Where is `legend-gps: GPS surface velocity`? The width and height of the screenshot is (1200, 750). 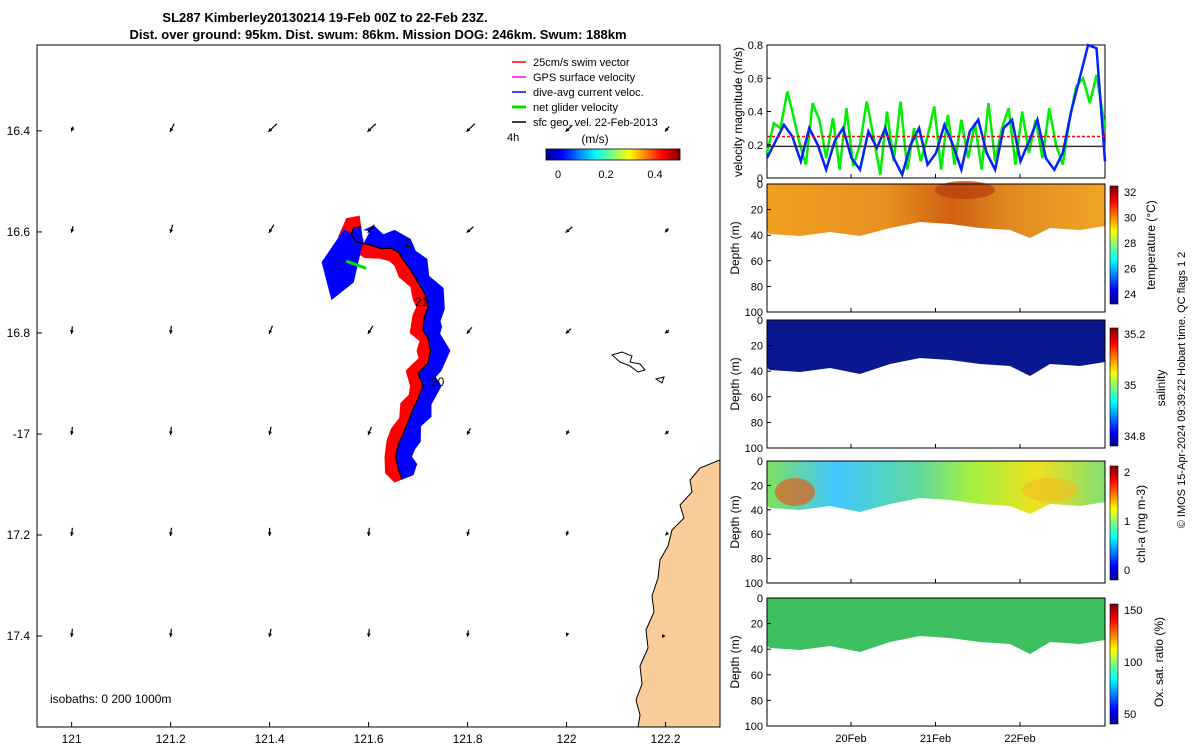
legend-gps: GPS surface velocity is located at coordinates (584, 78).